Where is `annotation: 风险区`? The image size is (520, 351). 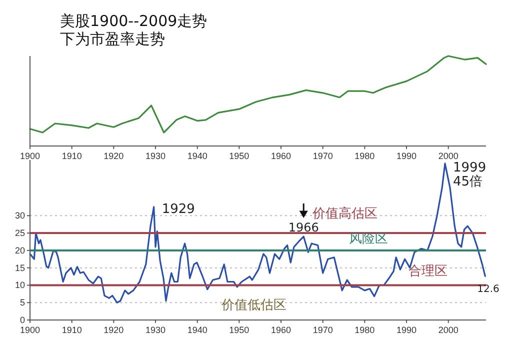 annotation: 风险区 is located at coordinates (368, 238).